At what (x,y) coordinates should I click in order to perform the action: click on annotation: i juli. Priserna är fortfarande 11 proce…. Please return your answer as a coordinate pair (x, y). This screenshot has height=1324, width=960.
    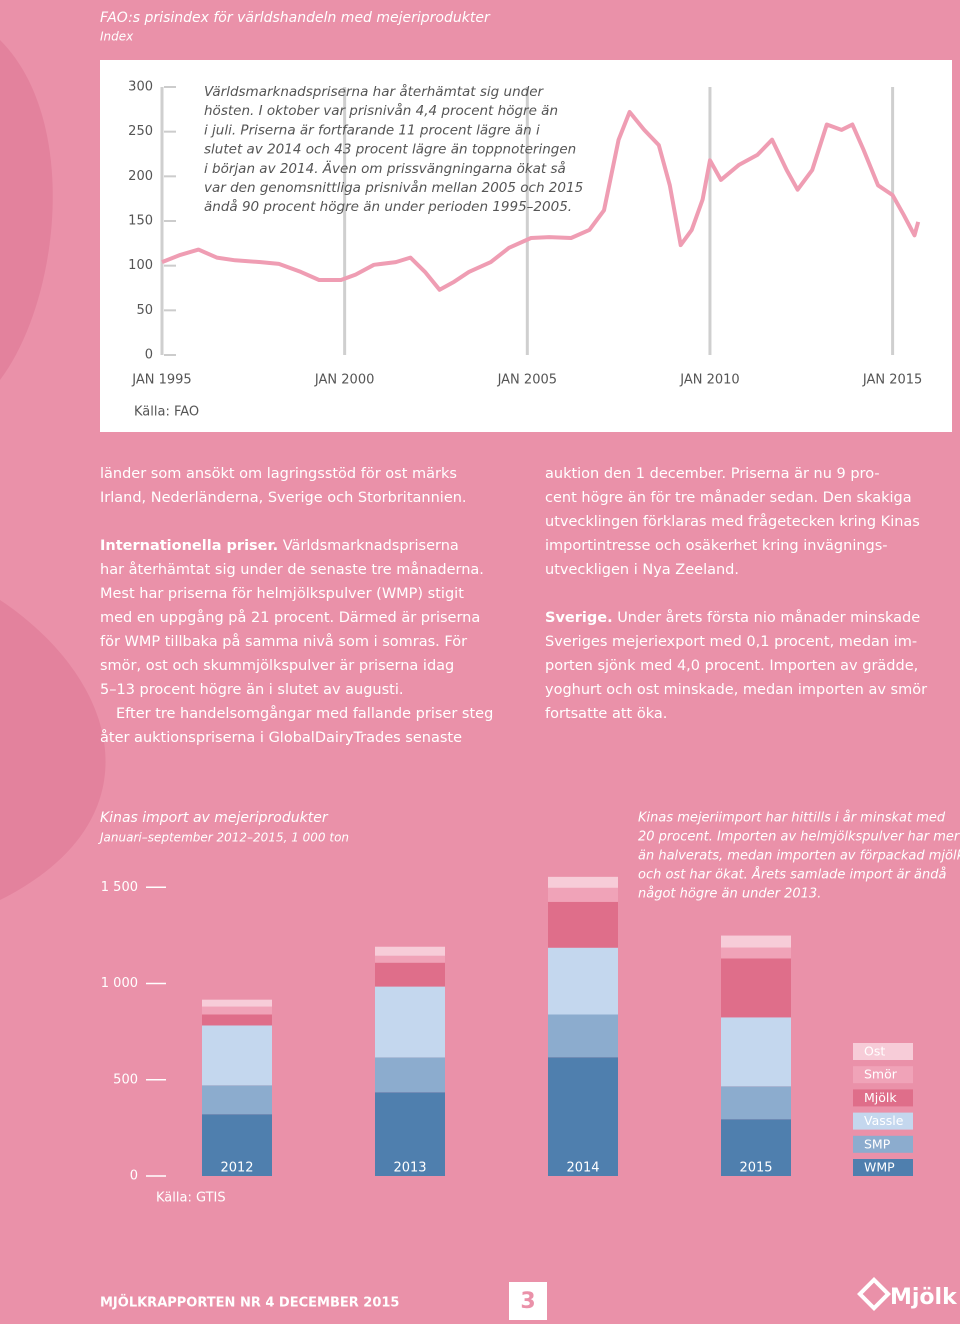
    Looking at the image, I should click on (372, 130).